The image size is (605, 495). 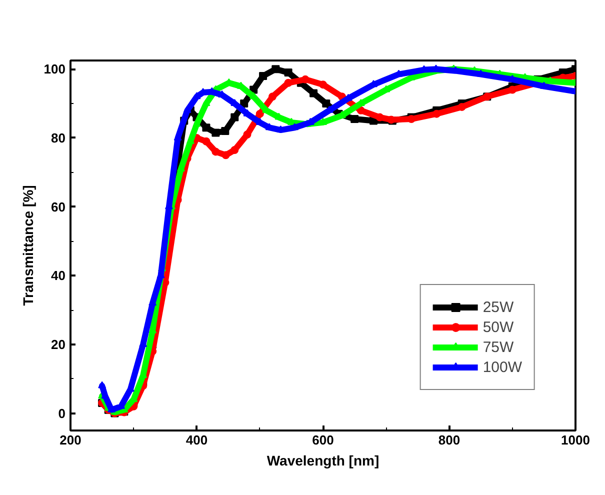 I want to click on y-axis-title: Transmittance [%], so click(x=28, y=245).